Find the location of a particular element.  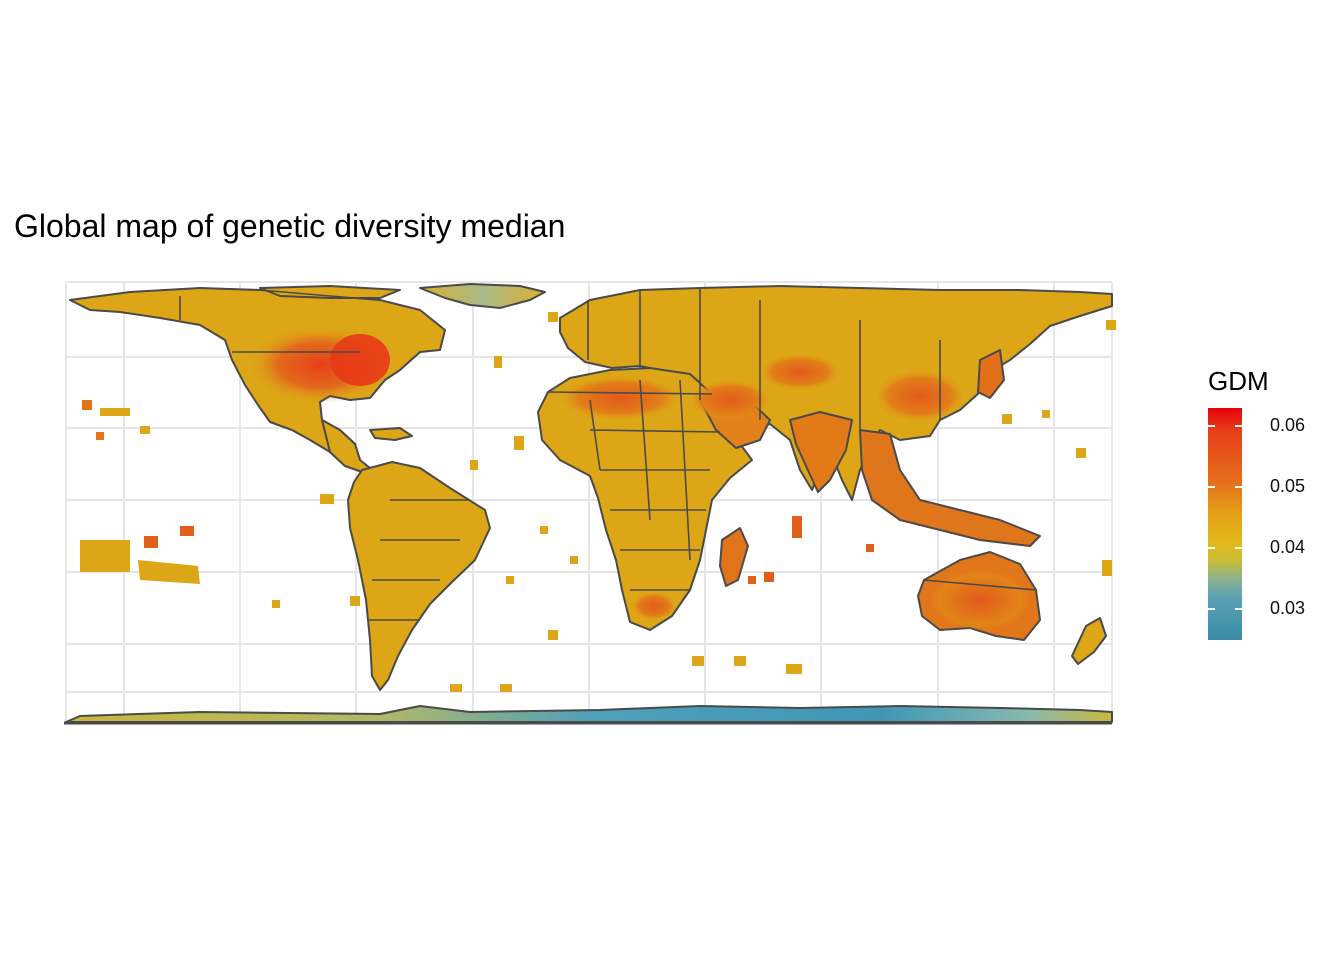

legend-title: GDM is located at coordinates (1238, 381).